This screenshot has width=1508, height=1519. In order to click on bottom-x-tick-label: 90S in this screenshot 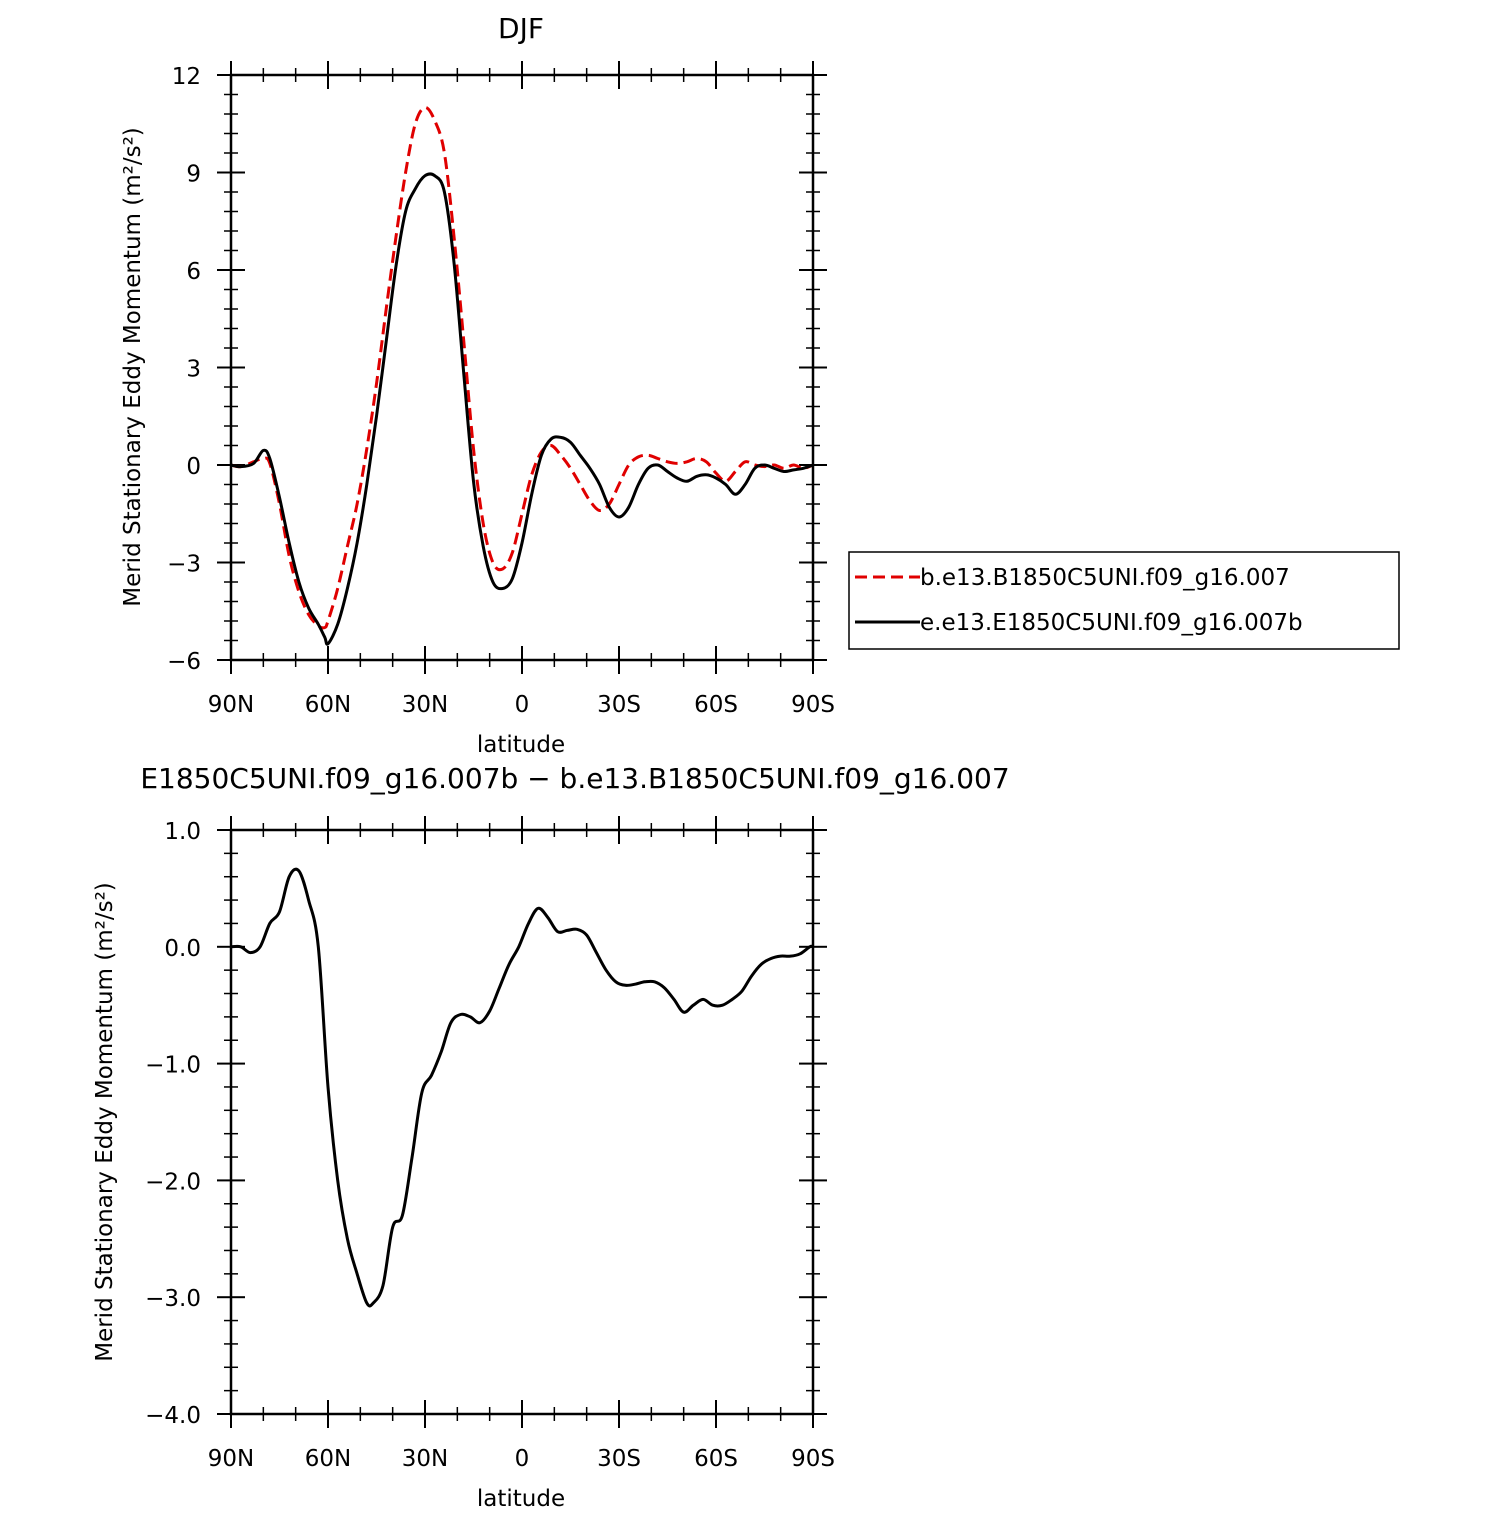, I will do `click(813, 1459)`.